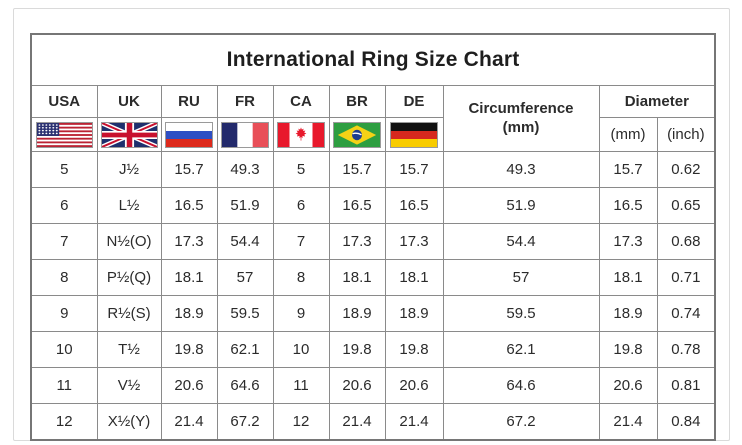 The height and width of the screenshot is (445, 742). I want to click on cell-diameter-inch: 0.78, so click(686, 349).